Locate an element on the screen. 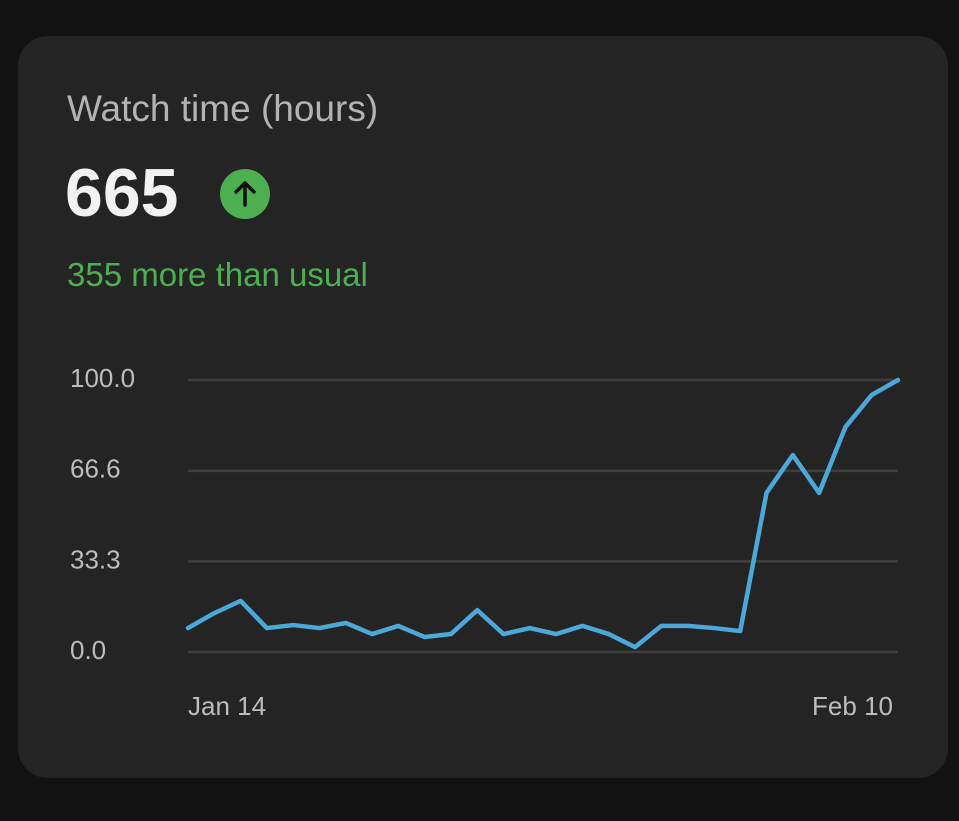 This screenshot has width=959, height=821. y-tick-label: 66.6 is located at coordinates (95, 469).